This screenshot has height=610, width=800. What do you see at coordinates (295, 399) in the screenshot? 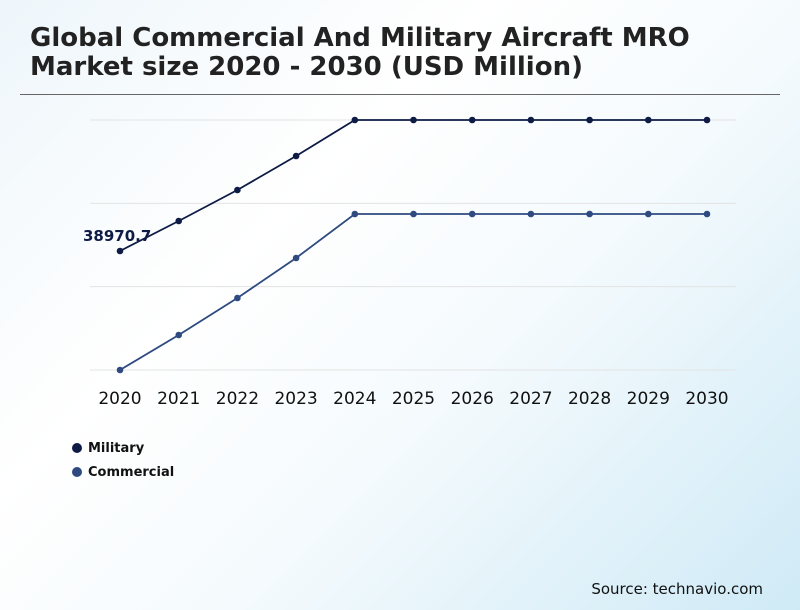
I see `x-tick-label: 2023` at bounding box center [295, 399].